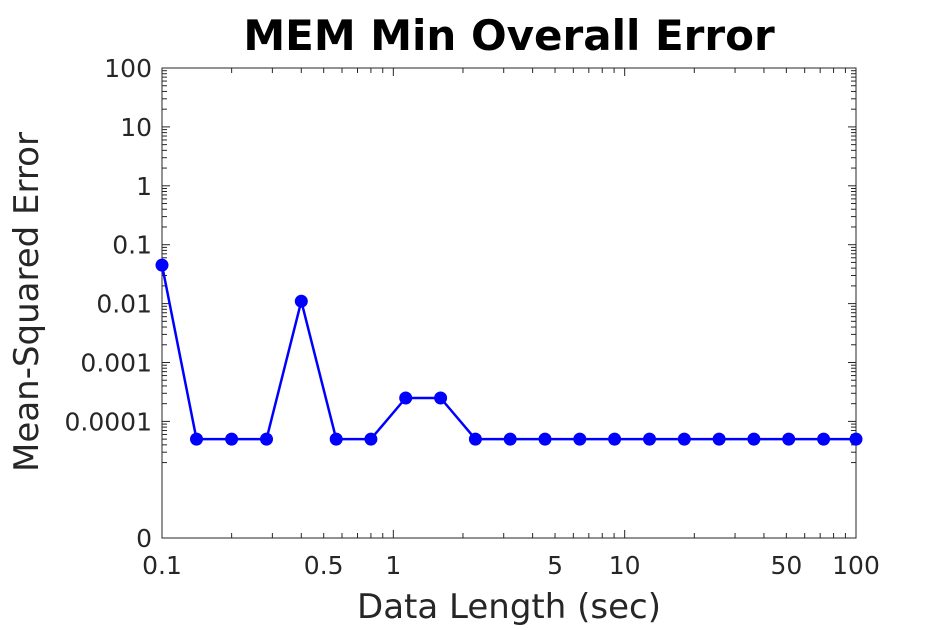 The width and height of the screenshot is (945, 630). I want to click on x-tick-label: 0.1, so click(162, 565).